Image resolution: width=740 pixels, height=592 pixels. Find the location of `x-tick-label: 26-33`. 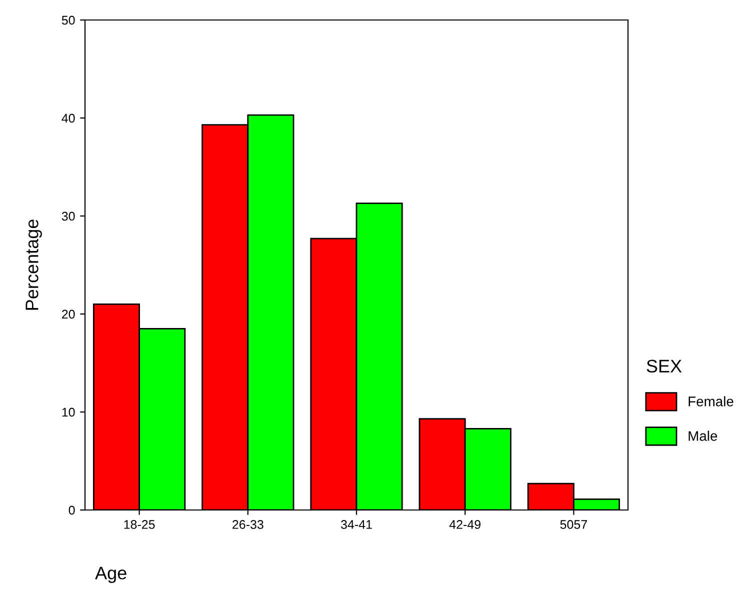

x-tick-label: 26-33 is located at coordinates (248, 524).